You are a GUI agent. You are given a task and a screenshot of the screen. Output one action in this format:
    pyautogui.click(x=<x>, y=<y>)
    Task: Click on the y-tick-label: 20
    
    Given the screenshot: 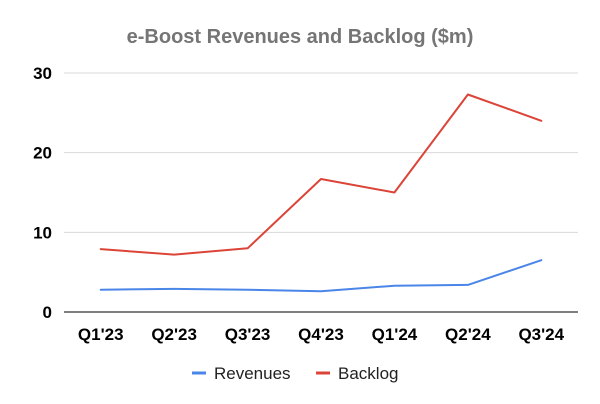 What is the action you would take?
    pyautogui.click(x=42, y=153)
    